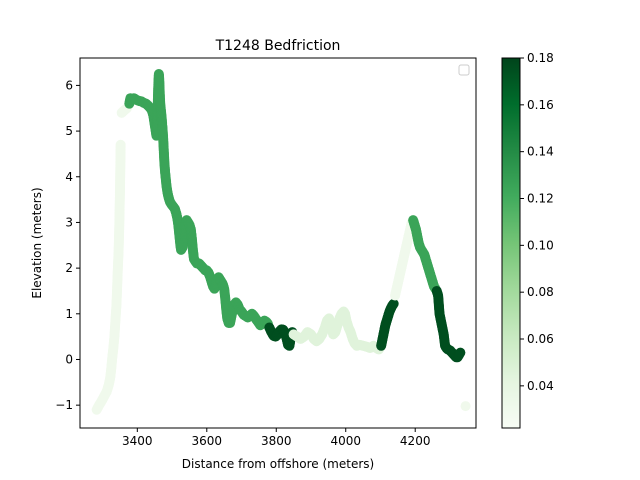  Describe the element at coordinates (540, 199) in the screenshot. I see `colorbar-tick-label: 0.12` at that location.